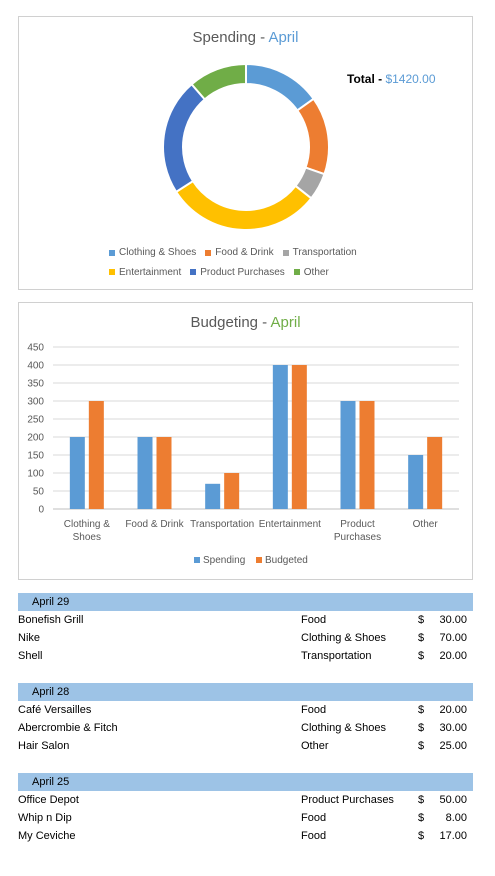 The width and height of the screenshot is (495, 876). I want to click on donut-slice-entertainment, so click(243, 205).